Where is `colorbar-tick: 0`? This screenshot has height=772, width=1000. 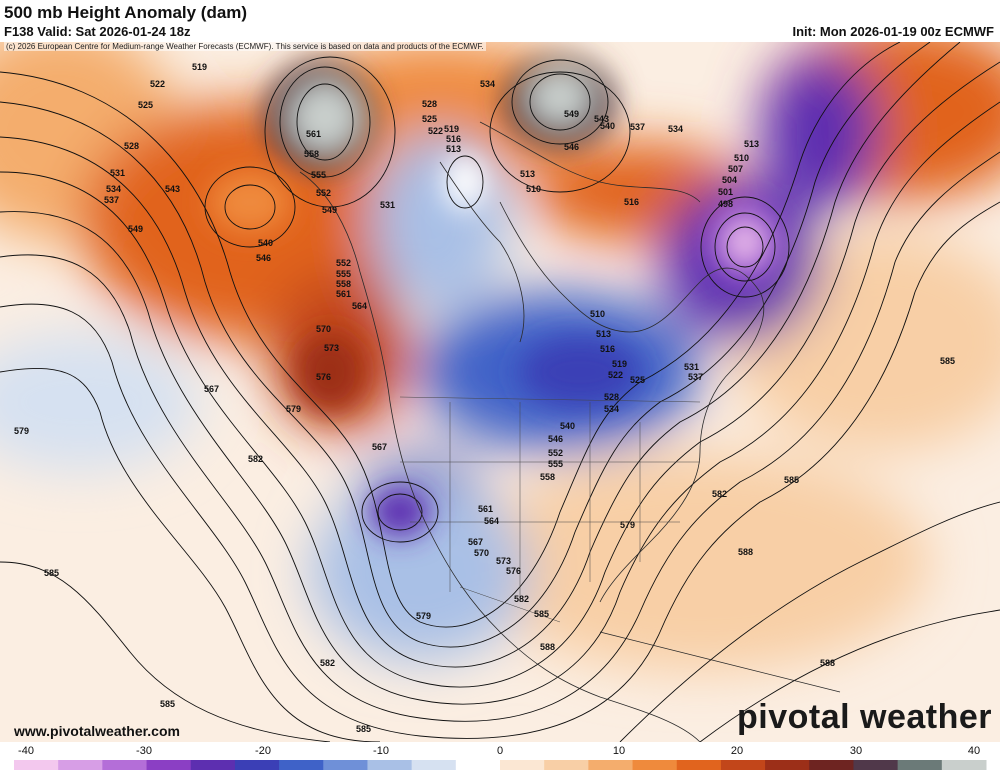
colorbar-tick: 0 is located at coordinates (500, 751).